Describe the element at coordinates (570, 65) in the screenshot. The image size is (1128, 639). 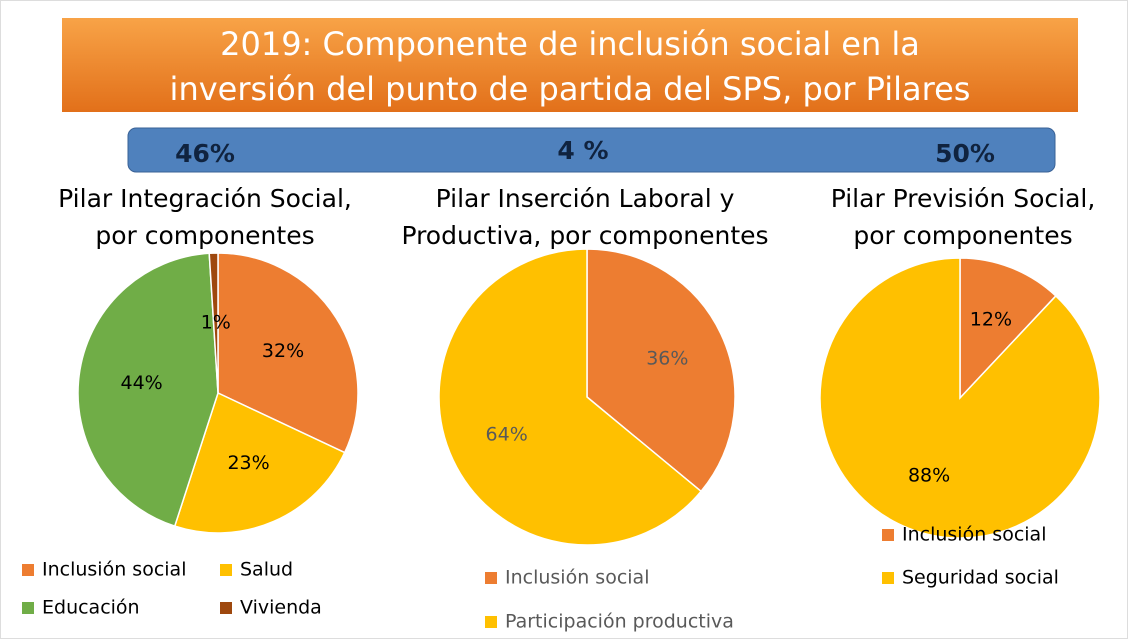
I see `title-box` at that location.